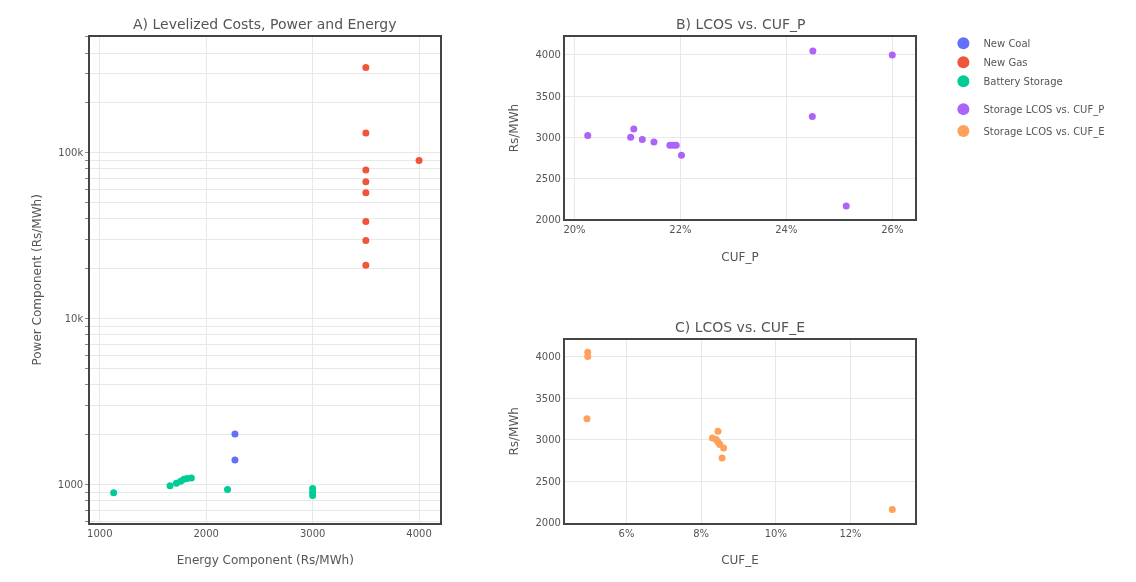 Image resolution: width=1136 pixels, height=582 pixels. Describe the element at coordinates (419, 533) in the screenshot. I see `x-tick-label: 4000` at that location.